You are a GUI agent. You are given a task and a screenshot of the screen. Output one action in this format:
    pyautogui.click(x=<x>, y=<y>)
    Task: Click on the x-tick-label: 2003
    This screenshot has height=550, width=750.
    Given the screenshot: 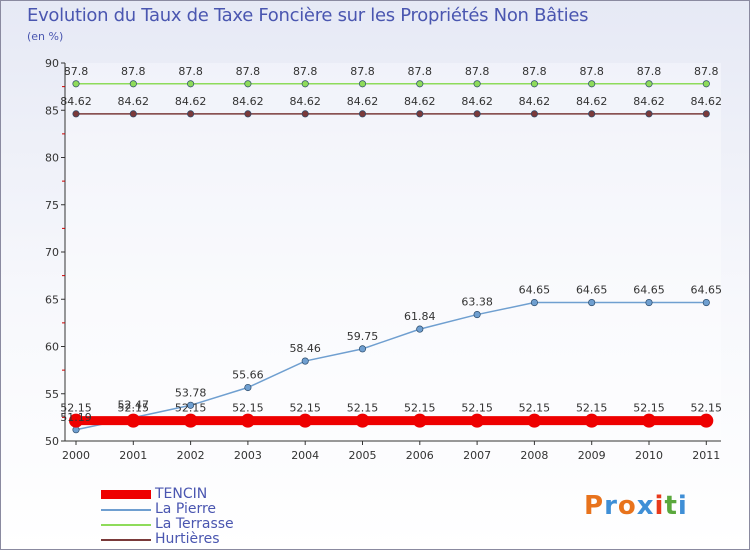 What is the action you would take?
    pyautogui.click(x=248, y=455)
    